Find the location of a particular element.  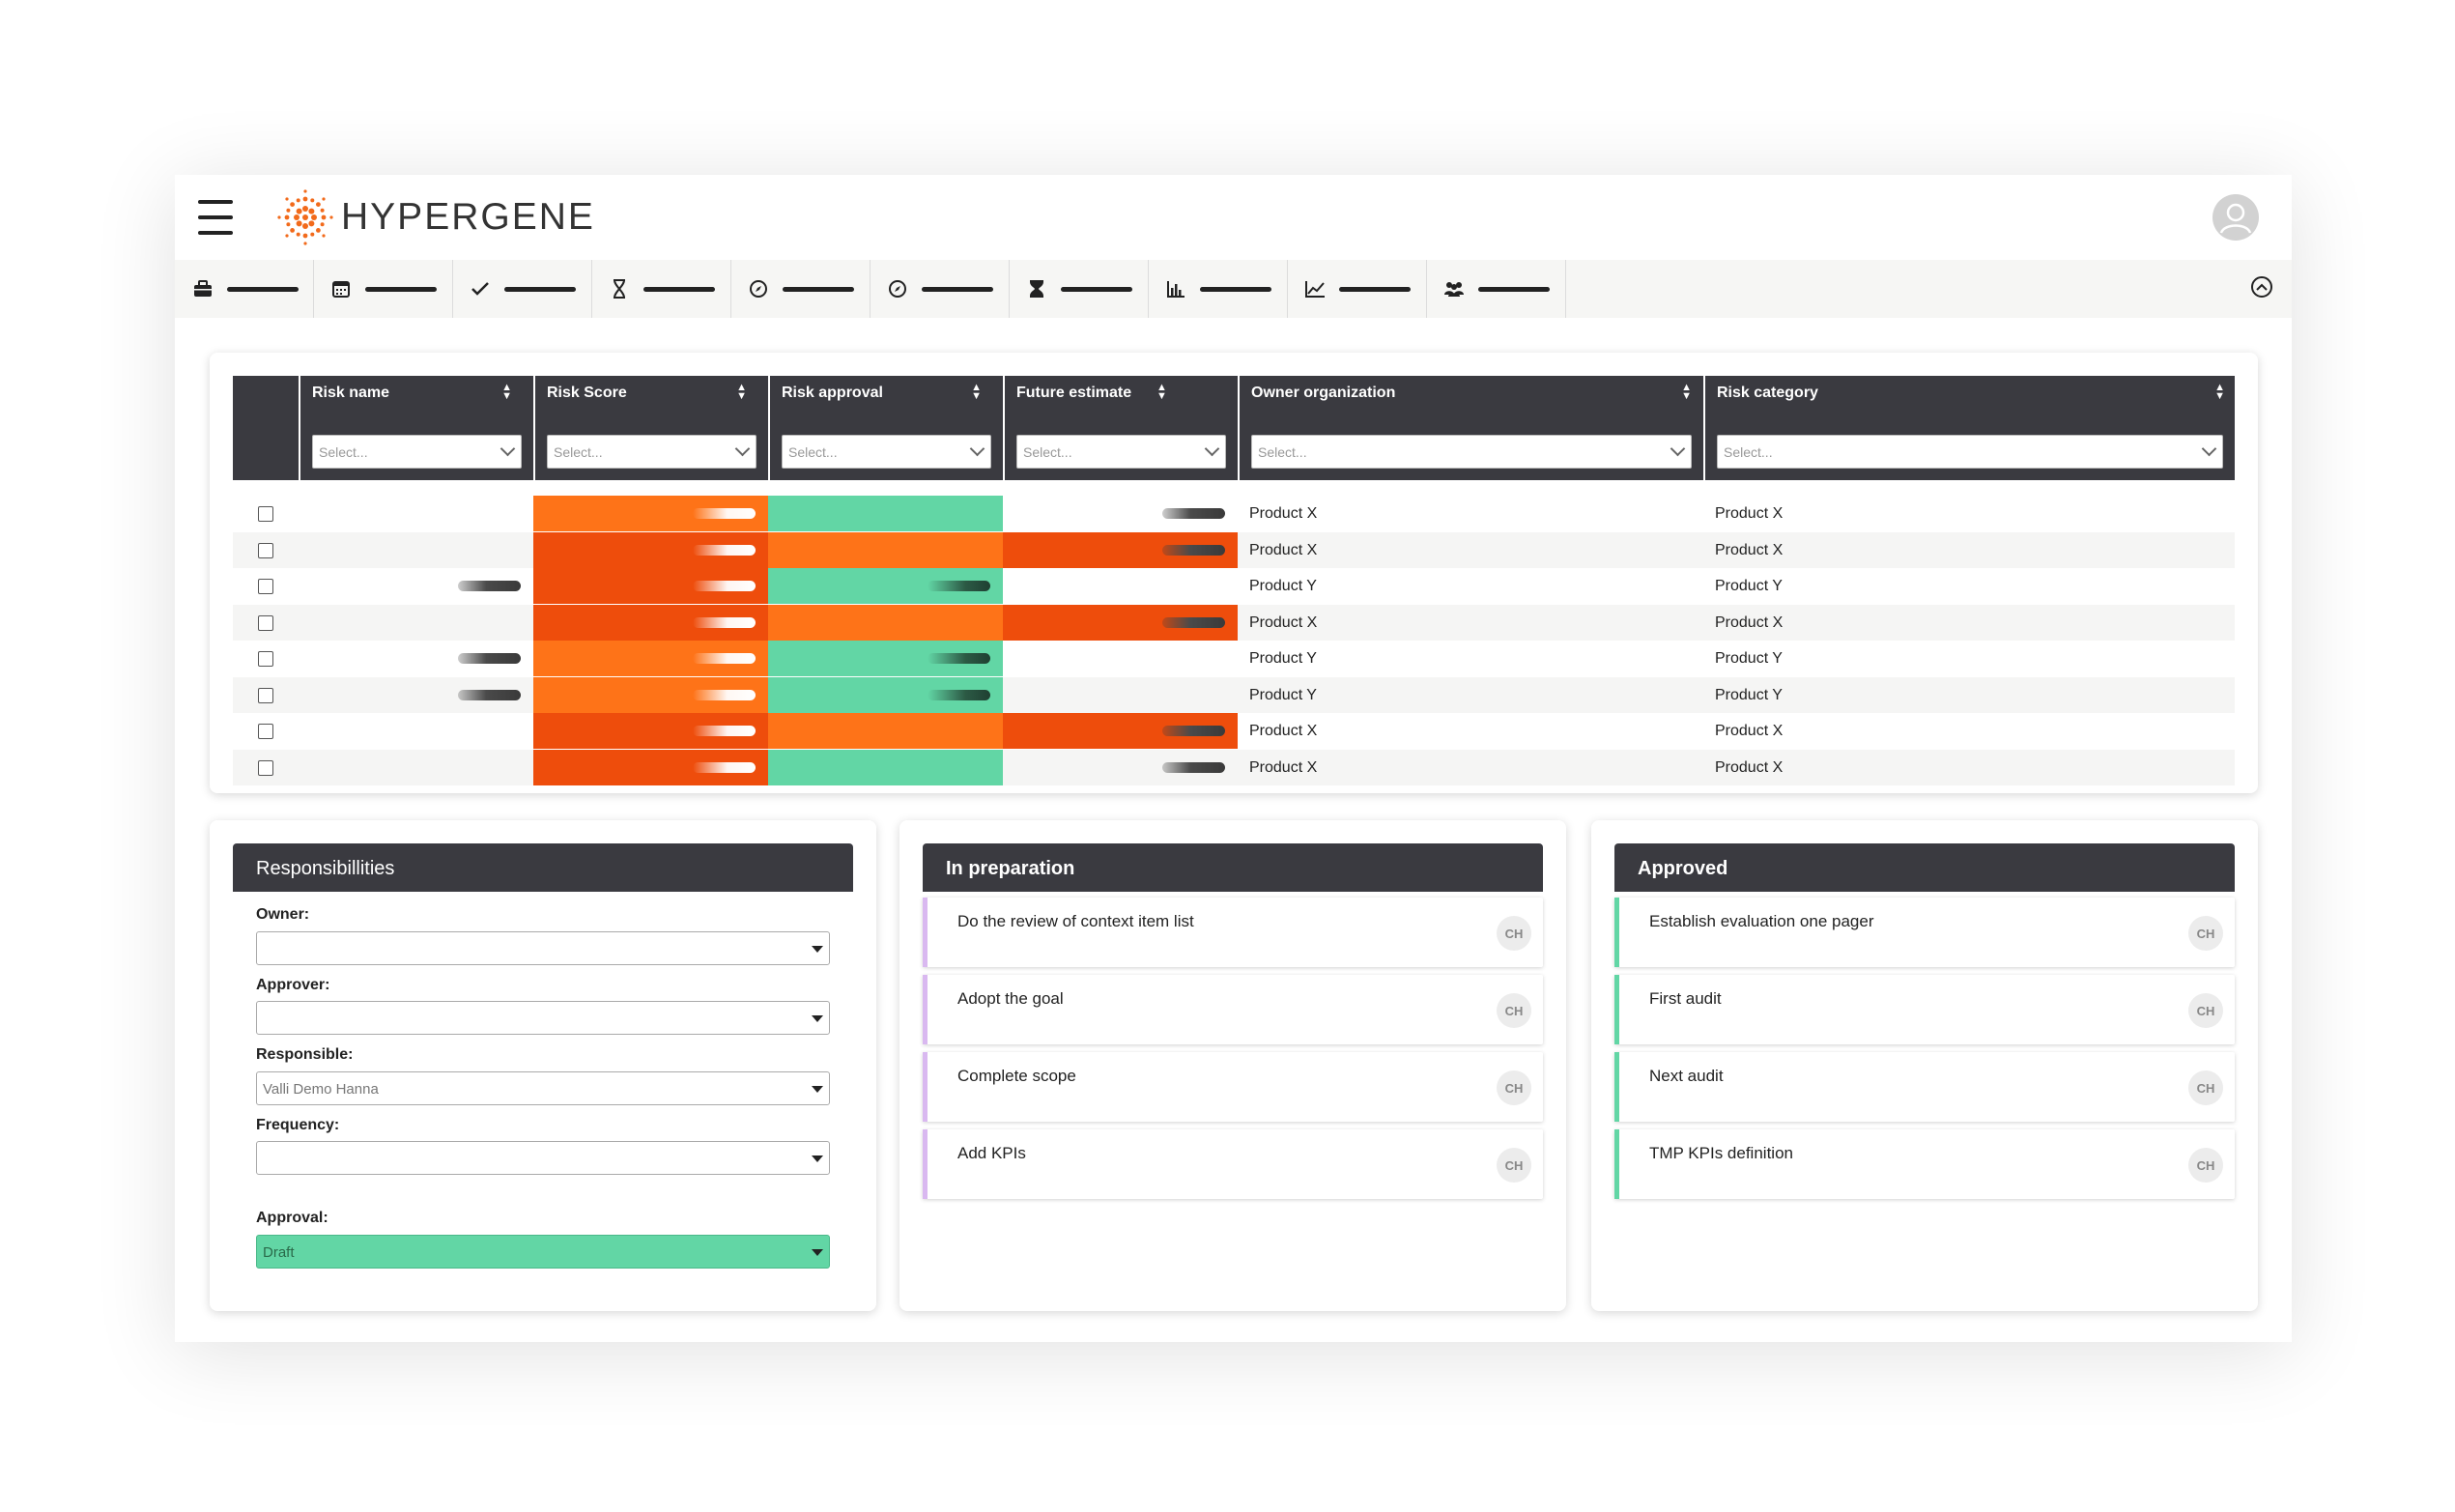

toolbar-label-placeholder is located at coordinates (401, 289).